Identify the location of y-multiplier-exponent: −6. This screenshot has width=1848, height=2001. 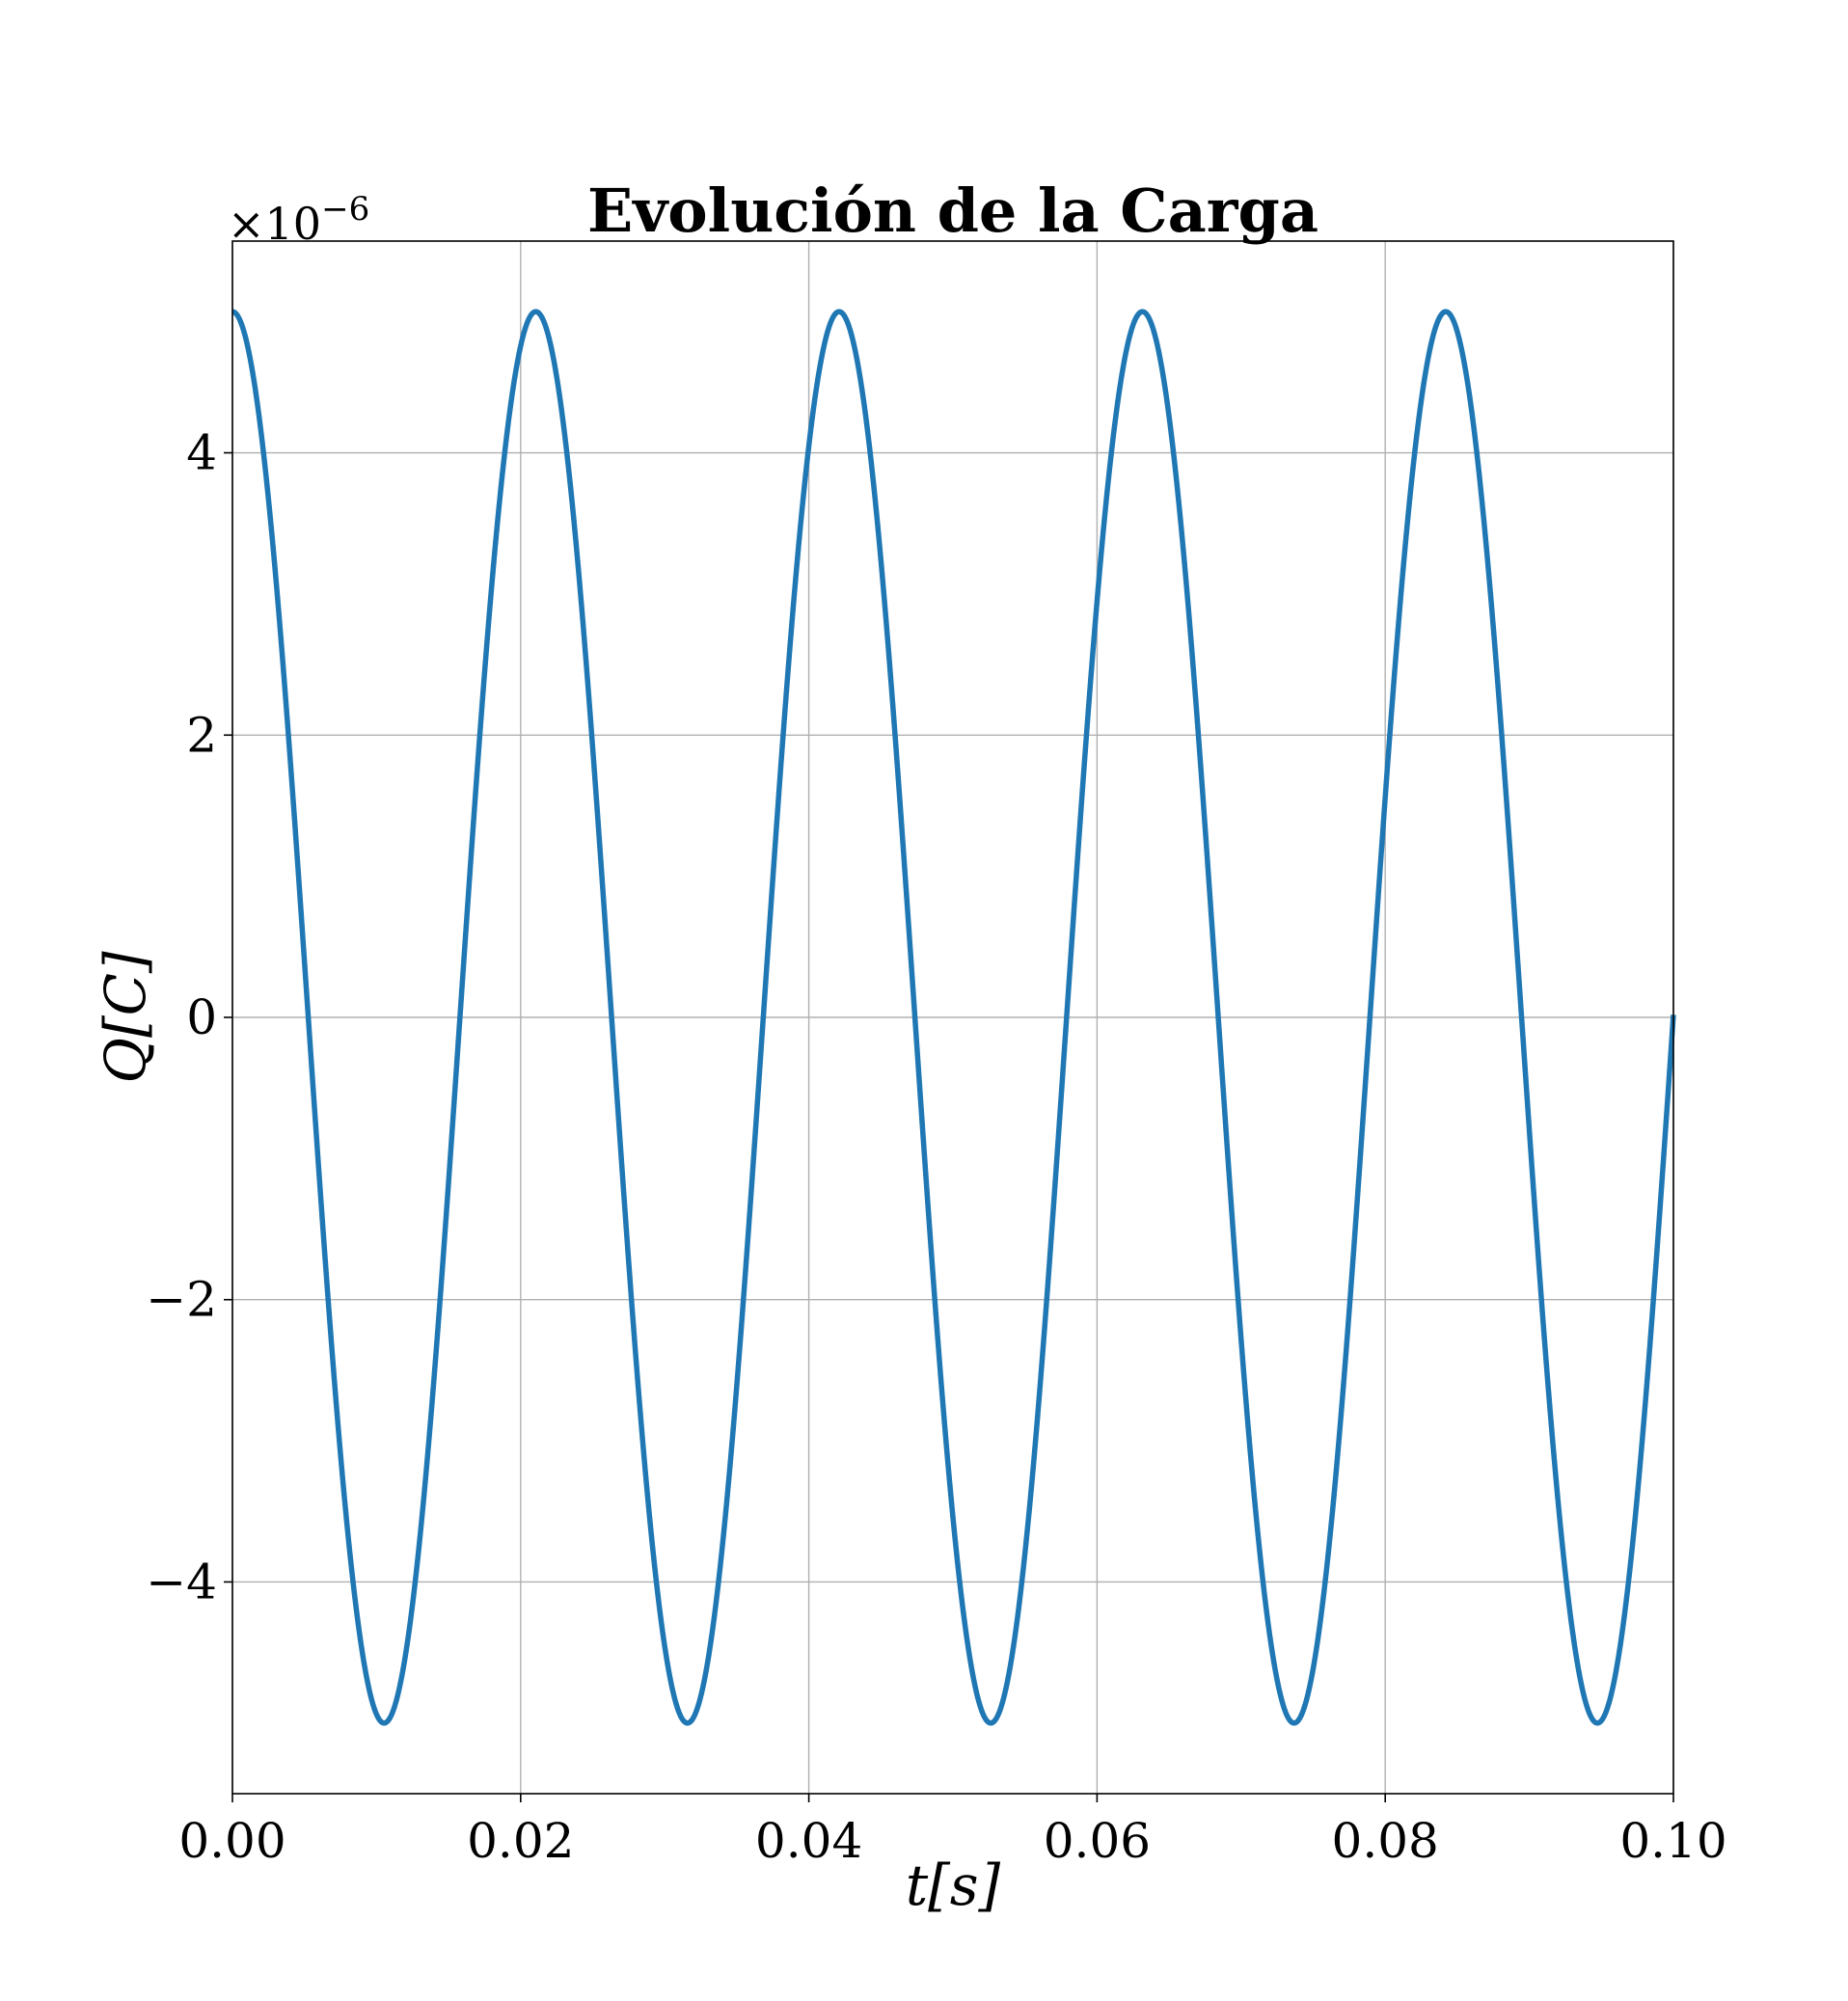
(345, 210).